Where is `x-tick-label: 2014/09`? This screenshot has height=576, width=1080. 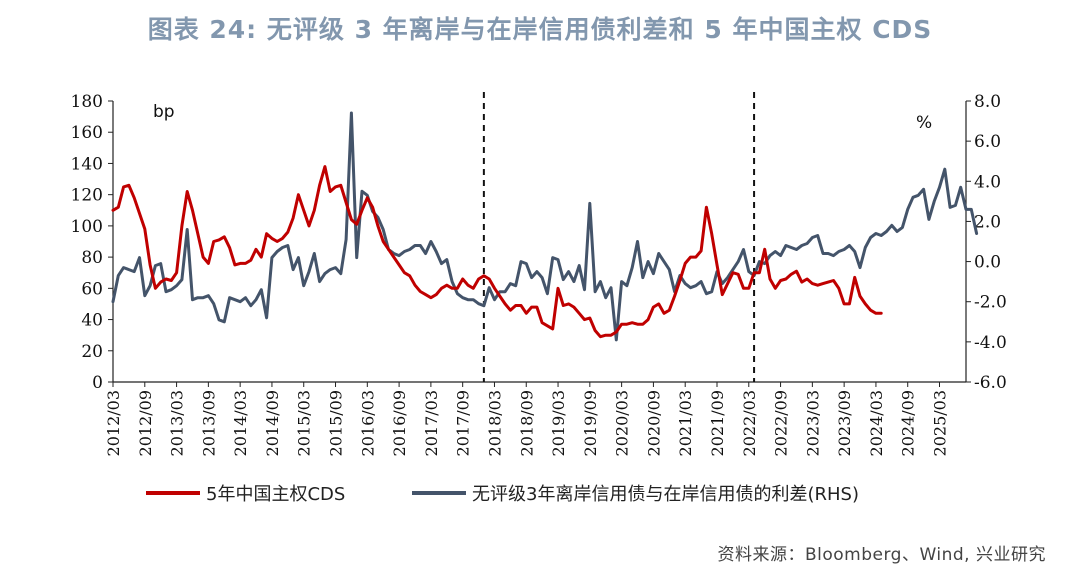 x-tick-label: 2014/09 is located at coordinates (272, 423).